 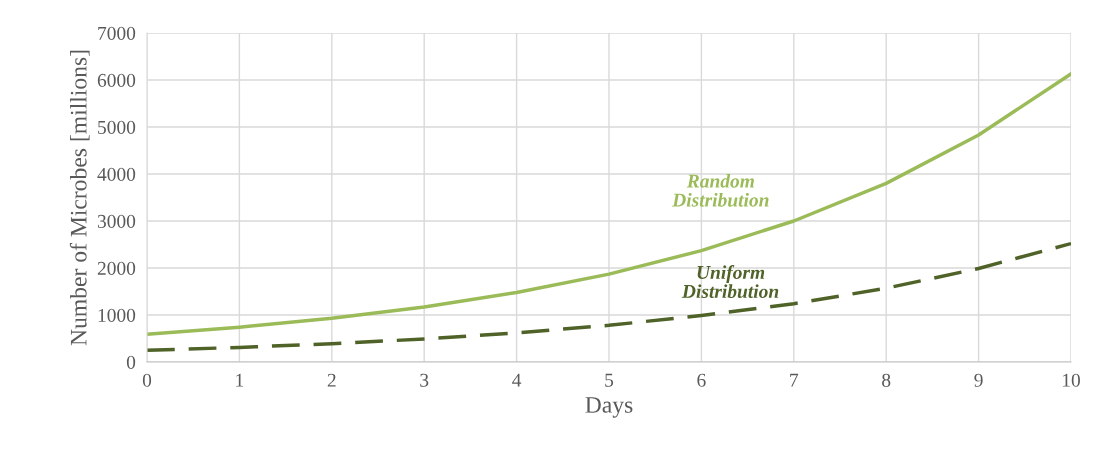 What do you see at coordinates (116, 268) in the screenshot?
I see `y-tick-label: 2000` at bounding box center [116, 268].